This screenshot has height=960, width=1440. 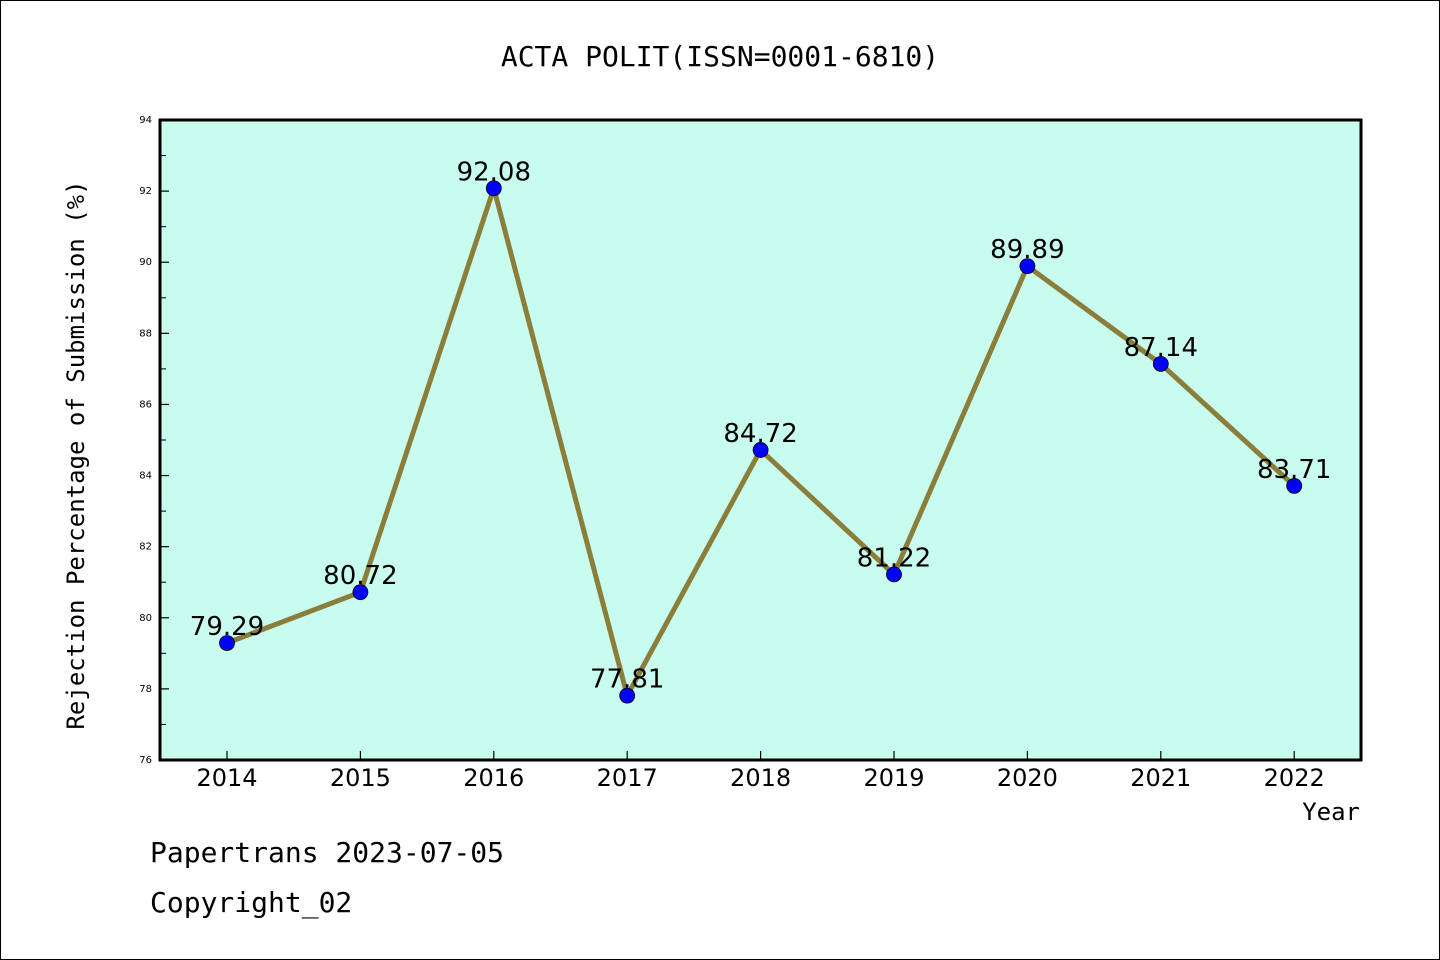 What do you see at coordinates (627, 680) in the screenshot?
I see `data-label: 77.81` at bounding box center [627, 680].